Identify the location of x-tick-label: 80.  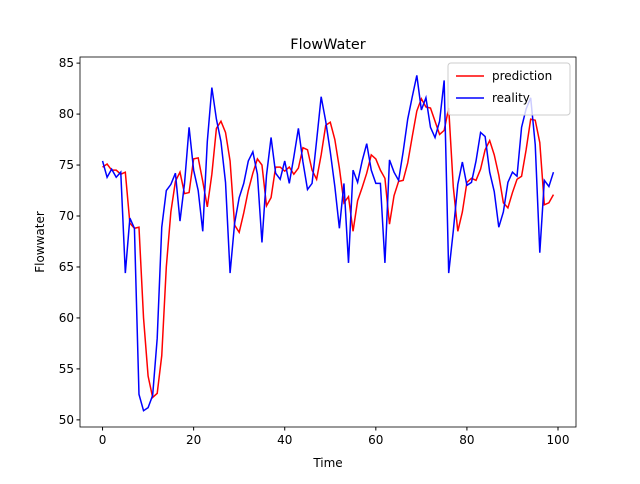
(466, 440).